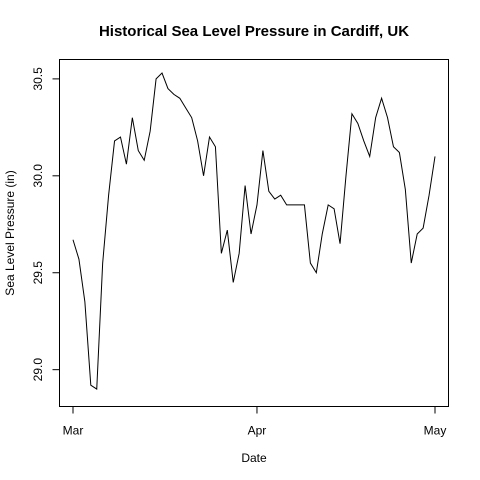  I want to click on y-tick-label-0: 29.0, so click(38, 370).